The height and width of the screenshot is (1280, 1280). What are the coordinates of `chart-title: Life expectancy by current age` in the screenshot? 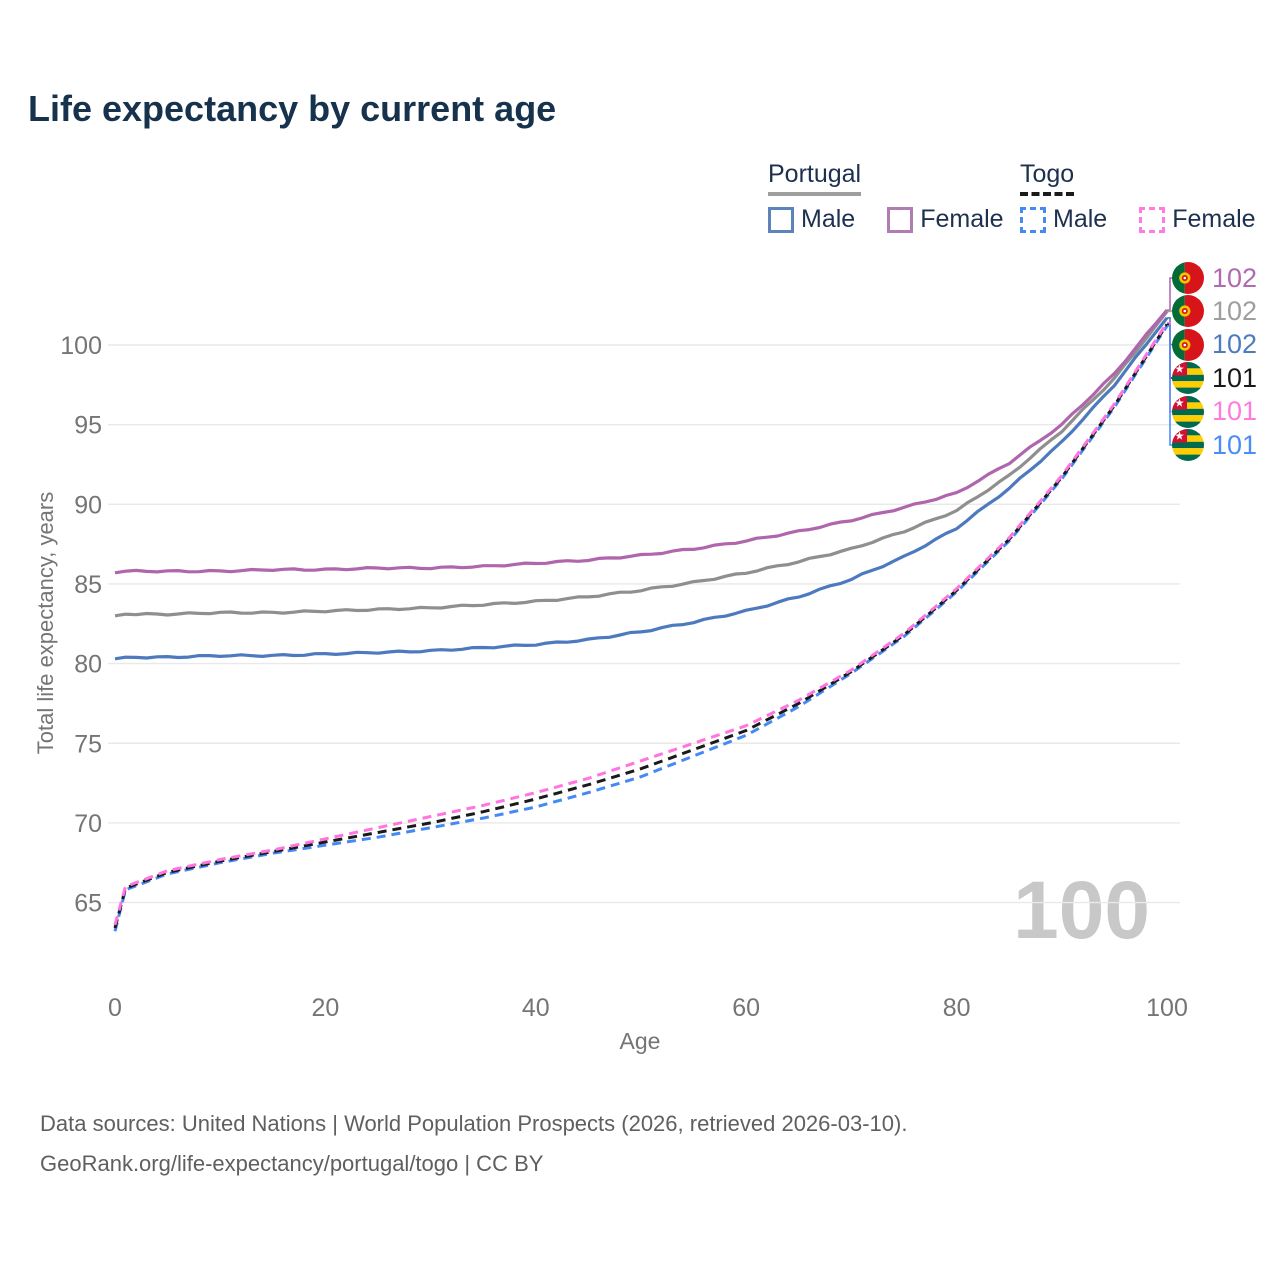 It's located at (292, 108).